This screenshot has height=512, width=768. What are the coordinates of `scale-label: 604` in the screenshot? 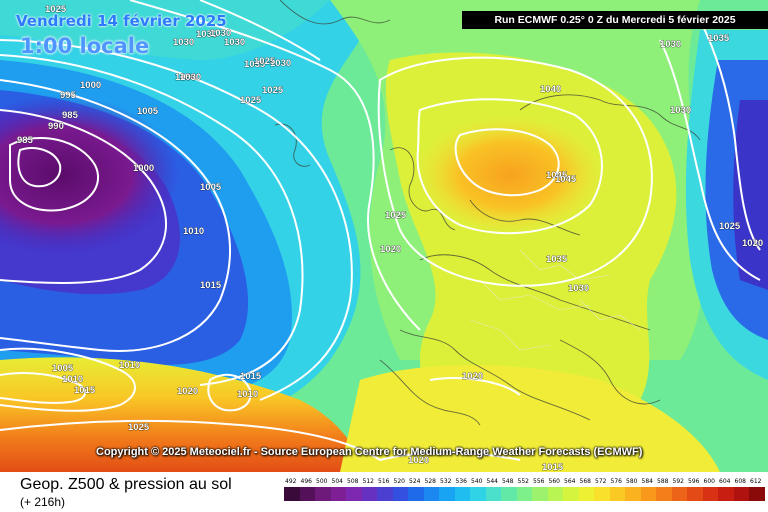 It's located at (725, 481).